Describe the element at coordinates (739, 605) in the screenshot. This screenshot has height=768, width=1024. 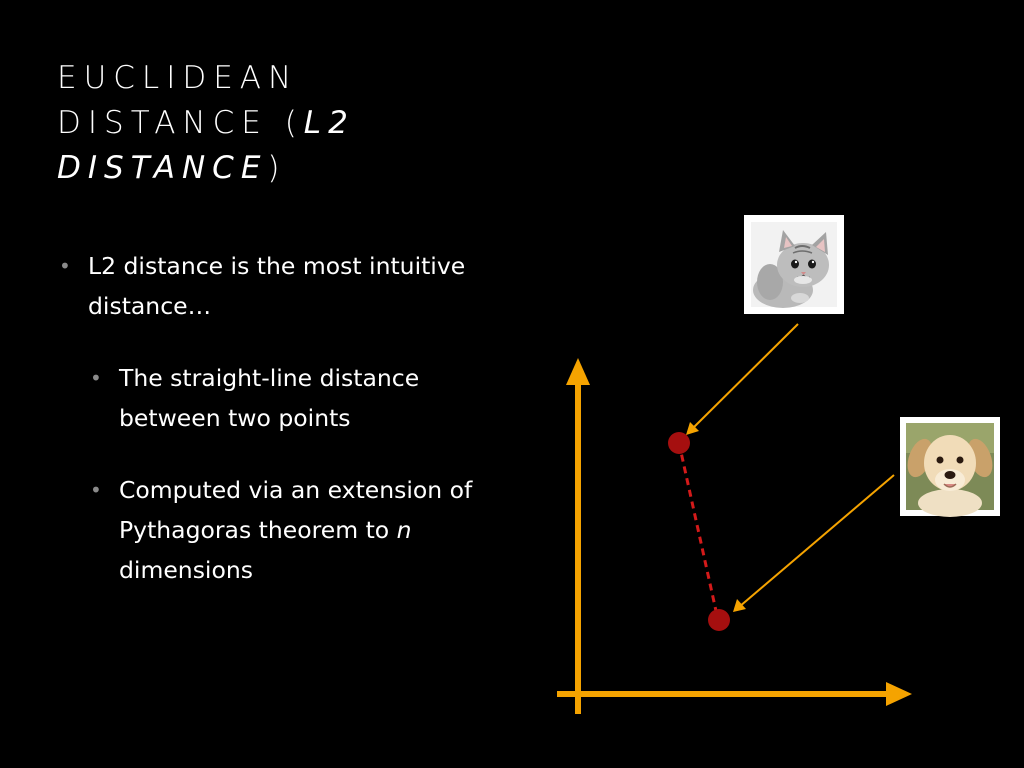
I see `dog-arrow-head` at that location.